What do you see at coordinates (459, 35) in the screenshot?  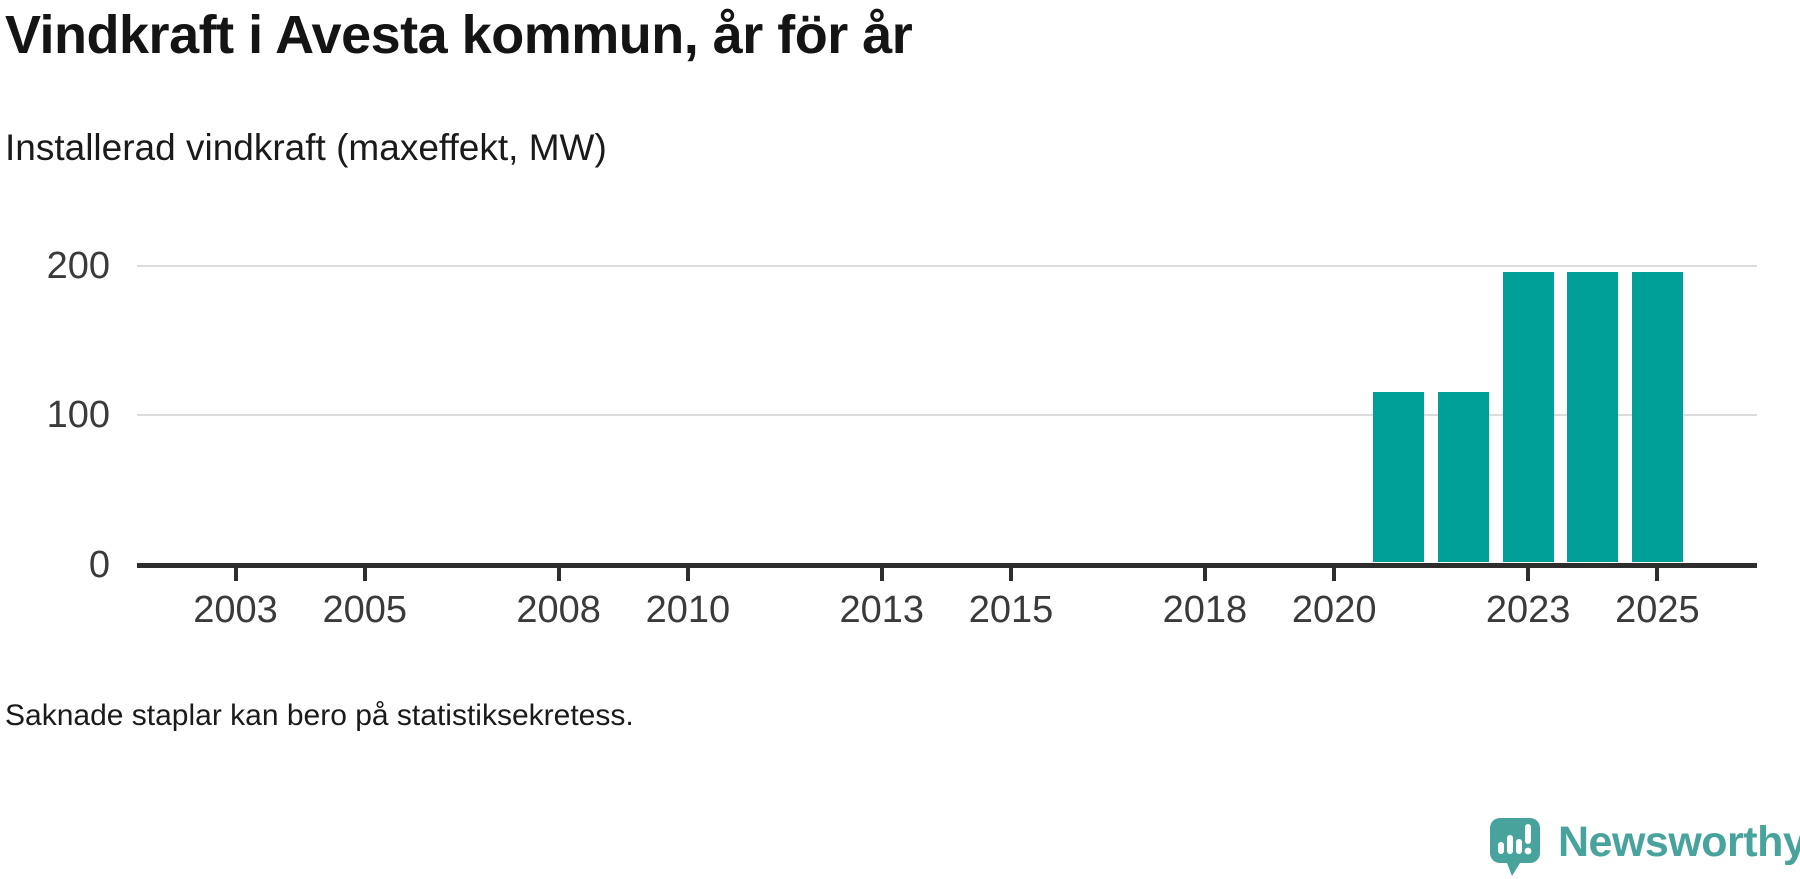 I see `chart-title: Vindkraft i Avesta kommun, år för år` at bounding box center [459, 35].